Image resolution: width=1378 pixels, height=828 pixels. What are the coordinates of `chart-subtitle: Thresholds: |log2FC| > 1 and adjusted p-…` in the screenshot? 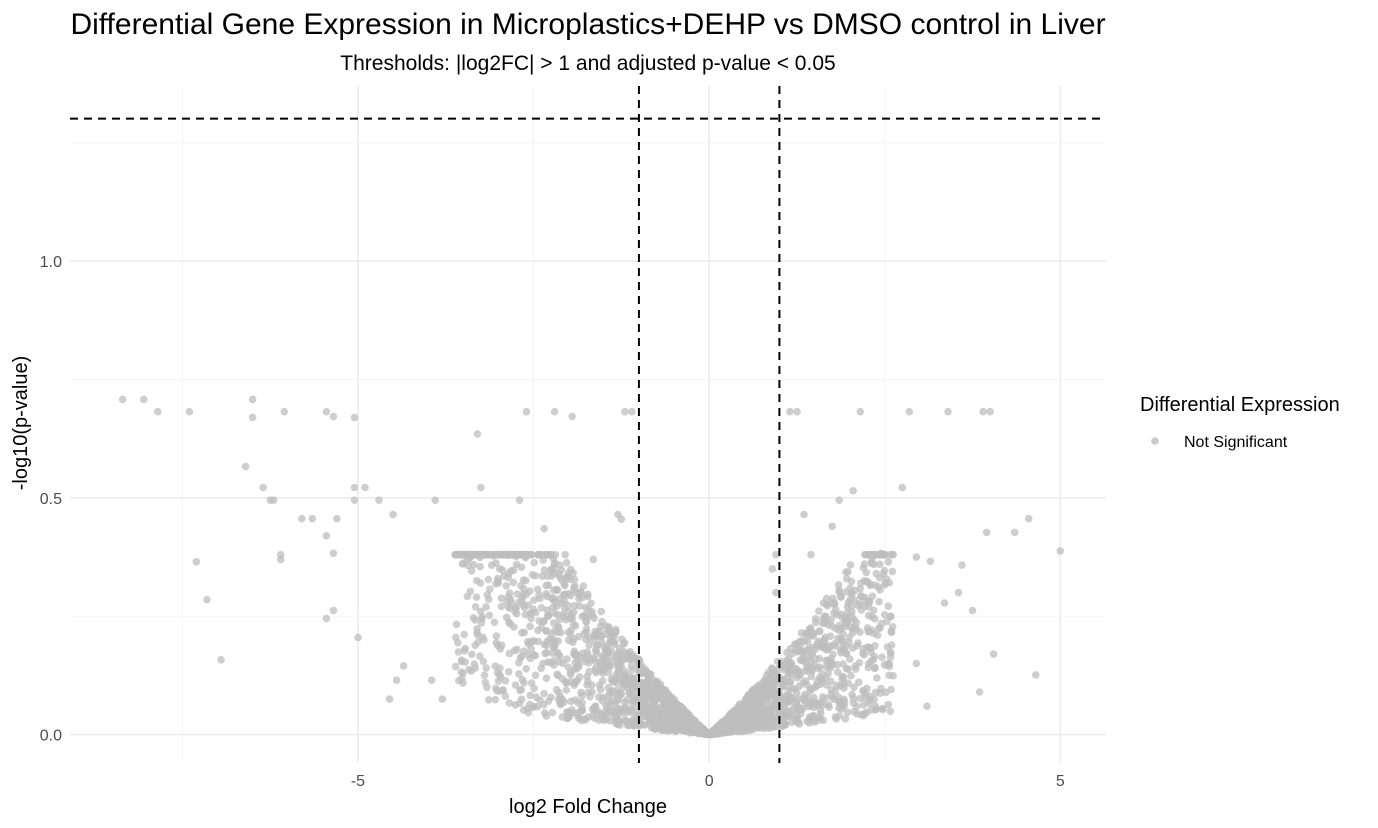 It's located at (587, 63).